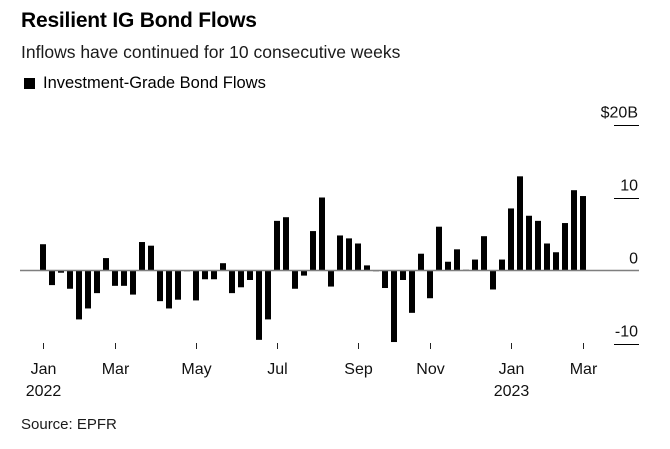  I want to click on x-tick-year-label: 2023, so click(512, 391).